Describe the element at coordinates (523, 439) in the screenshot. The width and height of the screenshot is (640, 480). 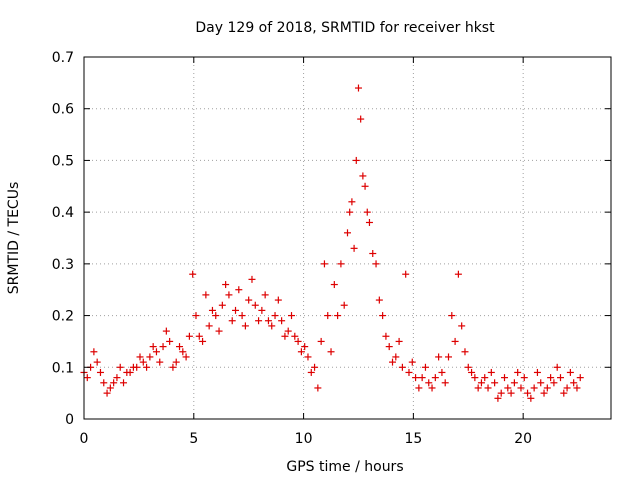
I see `x-tick-label: 20` at that location.